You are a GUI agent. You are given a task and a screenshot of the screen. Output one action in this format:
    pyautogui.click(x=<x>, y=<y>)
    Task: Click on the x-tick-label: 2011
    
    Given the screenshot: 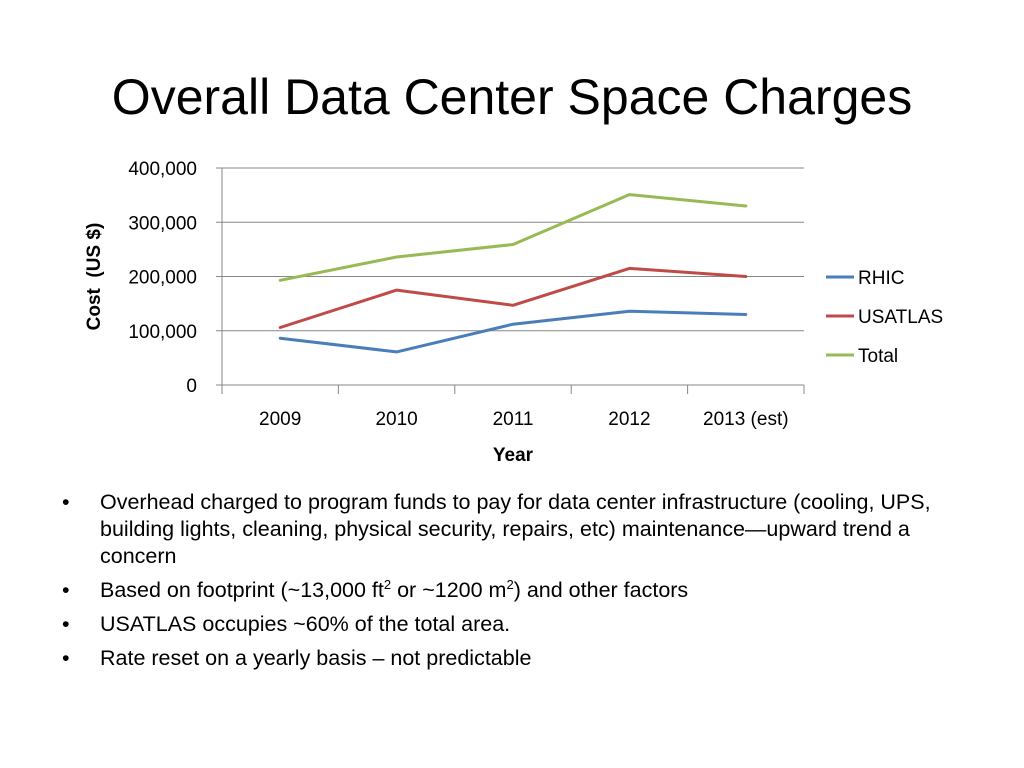 What is the action you would take?
    pyautogui.click(x=513, y=419)
    